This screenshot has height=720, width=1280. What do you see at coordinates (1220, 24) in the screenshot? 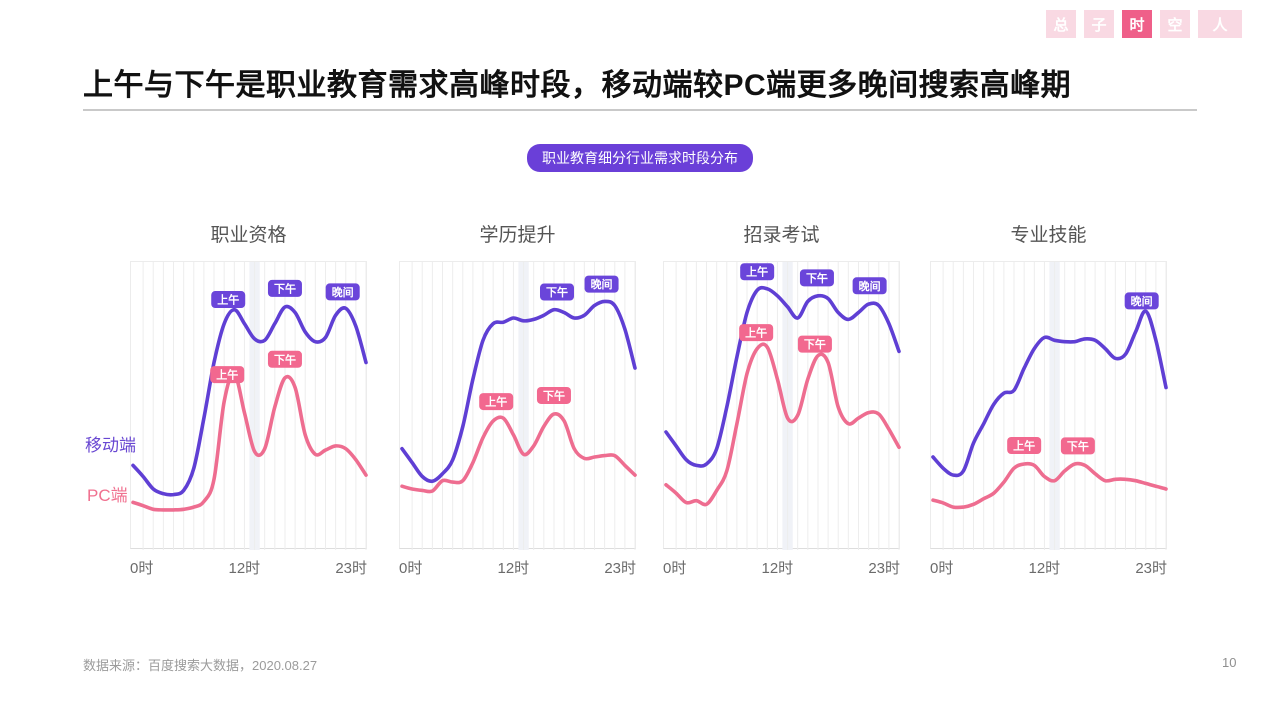
I see `tab-ren: 人` at bounding box center [1220, 24].